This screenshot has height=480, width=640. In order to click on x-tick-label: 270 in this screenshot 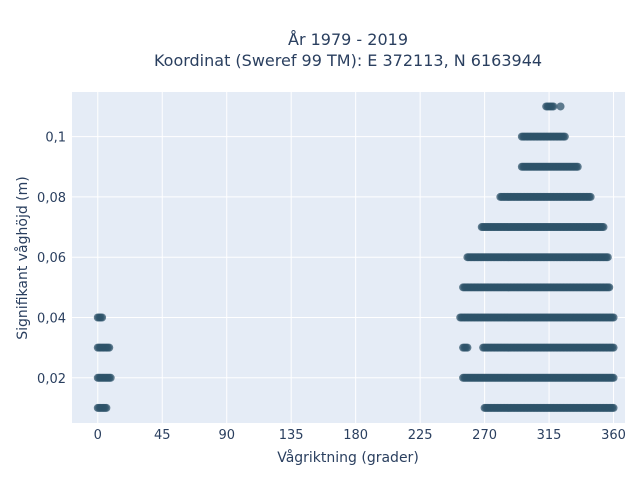, I will do `click(484, 435)`.